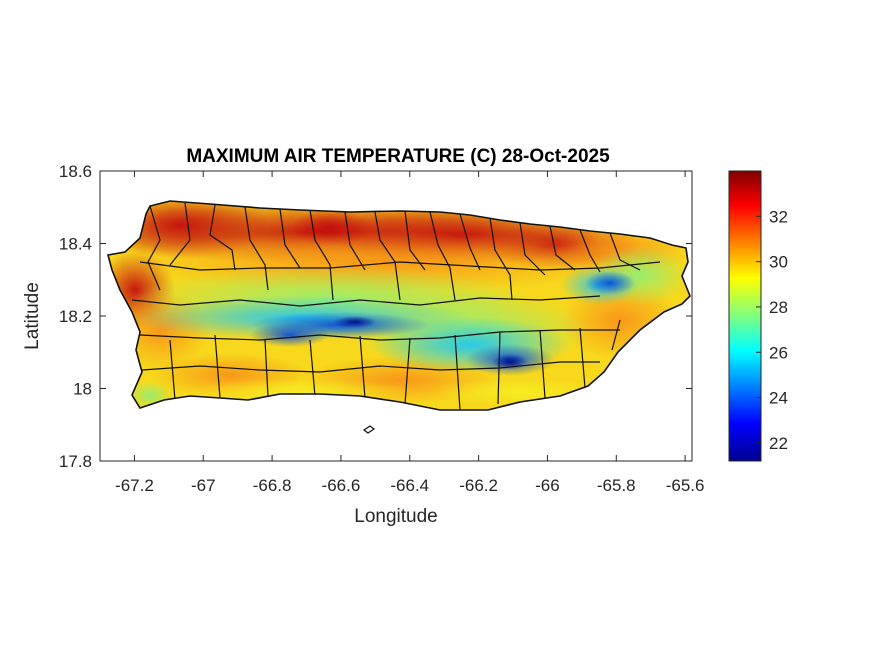 The image size is (875, 656). What do you see at coordinates (395, 516) in the screenshot?
I see `x-axis-label: Longitude` at bounding box center [395, 516].